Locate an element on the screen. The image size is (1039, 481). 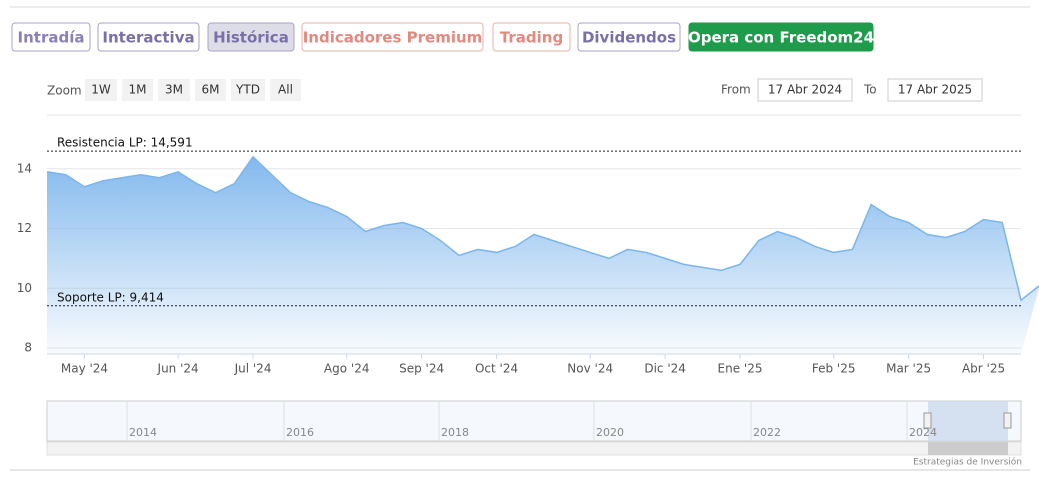
zoom-button-label: All is located at coordinates (285, 90).